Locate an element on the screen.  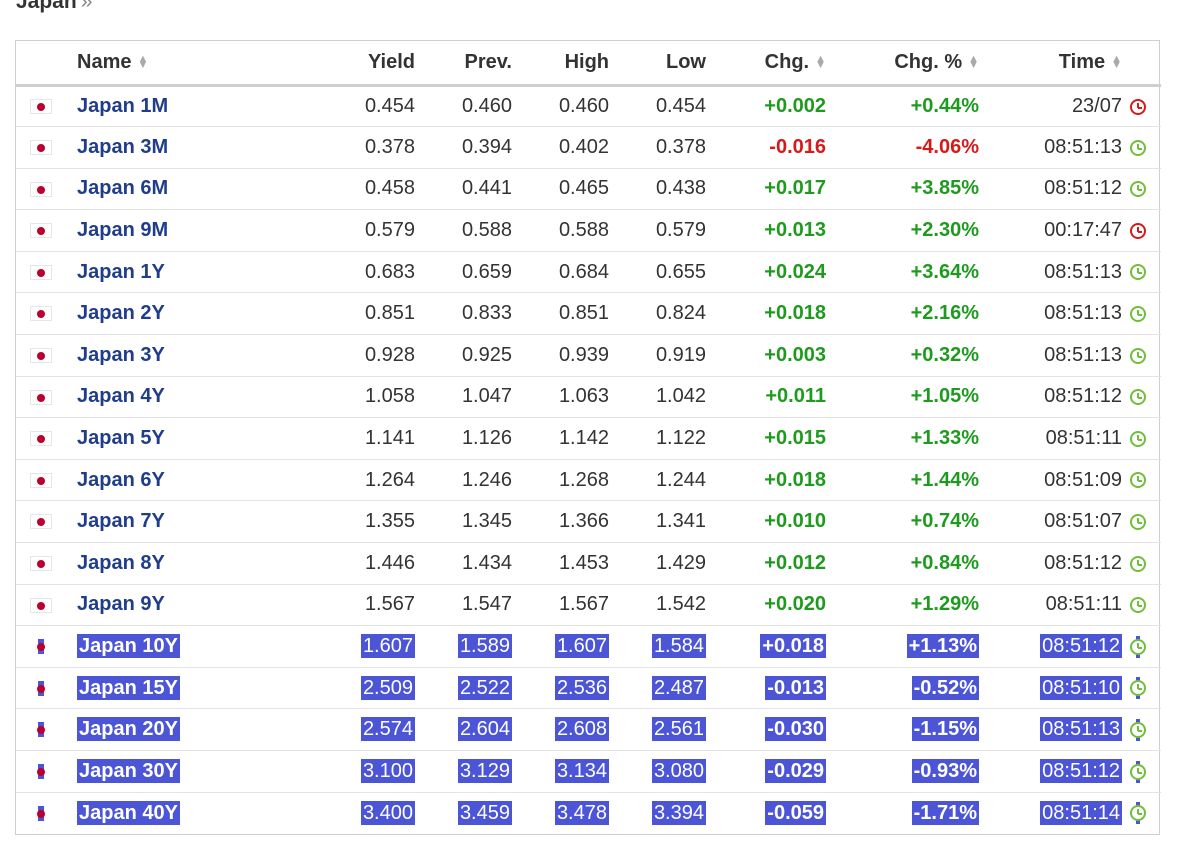
name-cell: Japan 9Y is located at coordinates (196, 605).